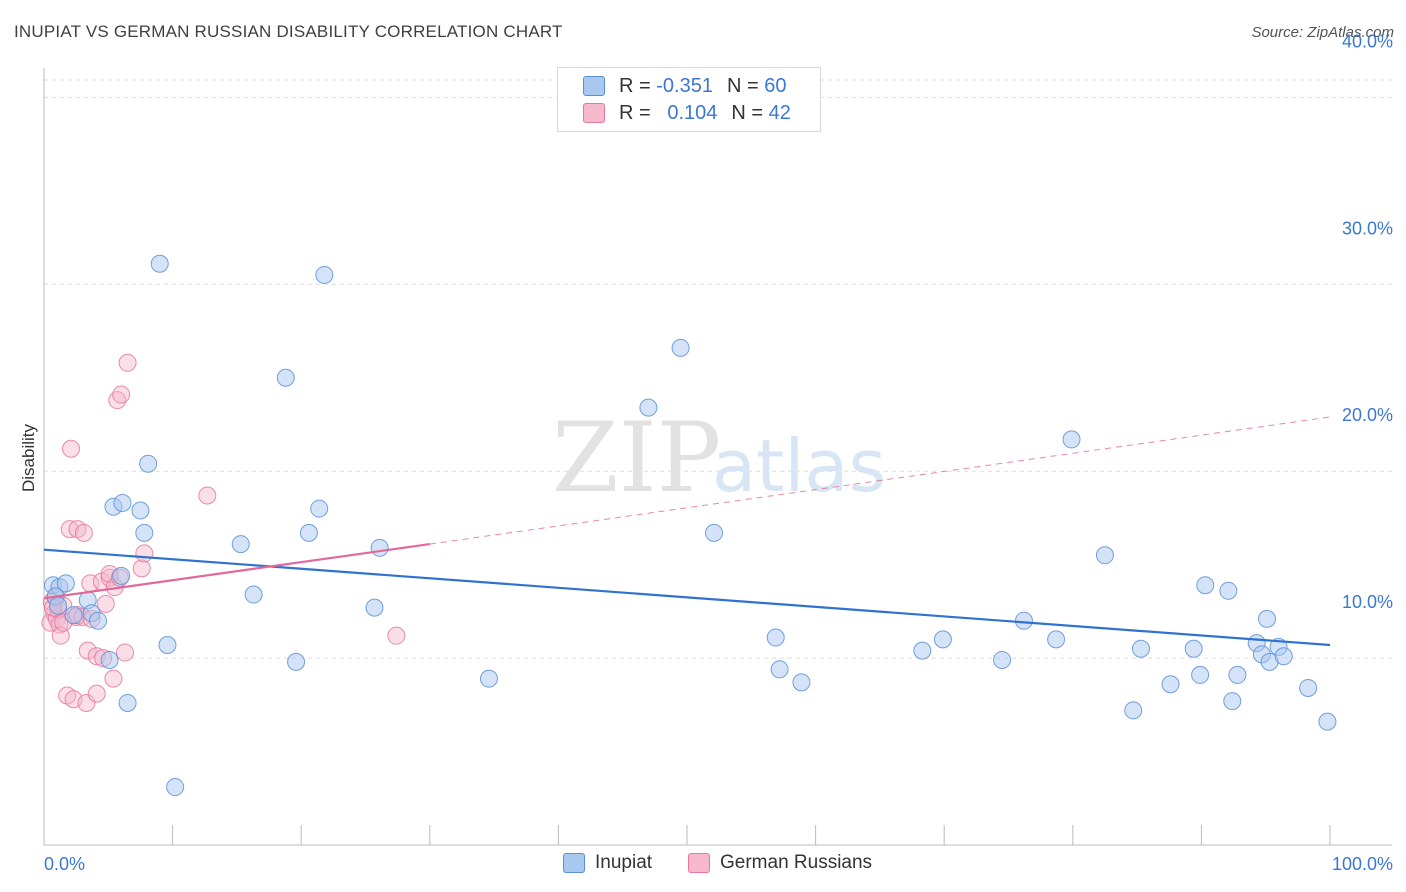  I want to click on legend-row-inupiat: R = -0.351 N = 60, so click(684, 86).